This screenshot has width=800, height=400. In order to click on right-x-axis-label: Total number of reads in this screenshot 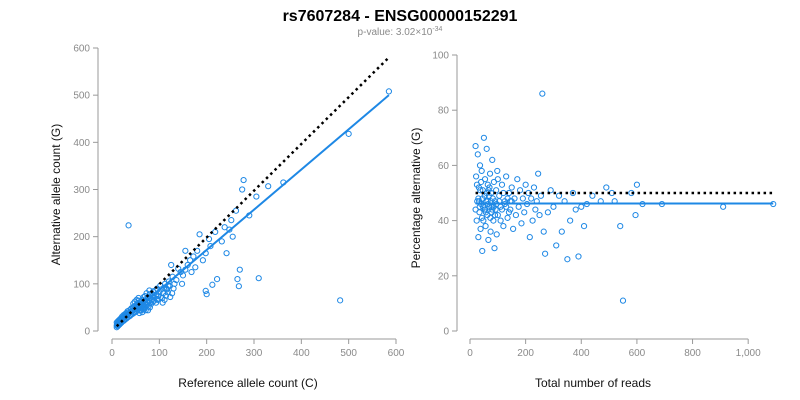, I will do `click(593, 383)`.